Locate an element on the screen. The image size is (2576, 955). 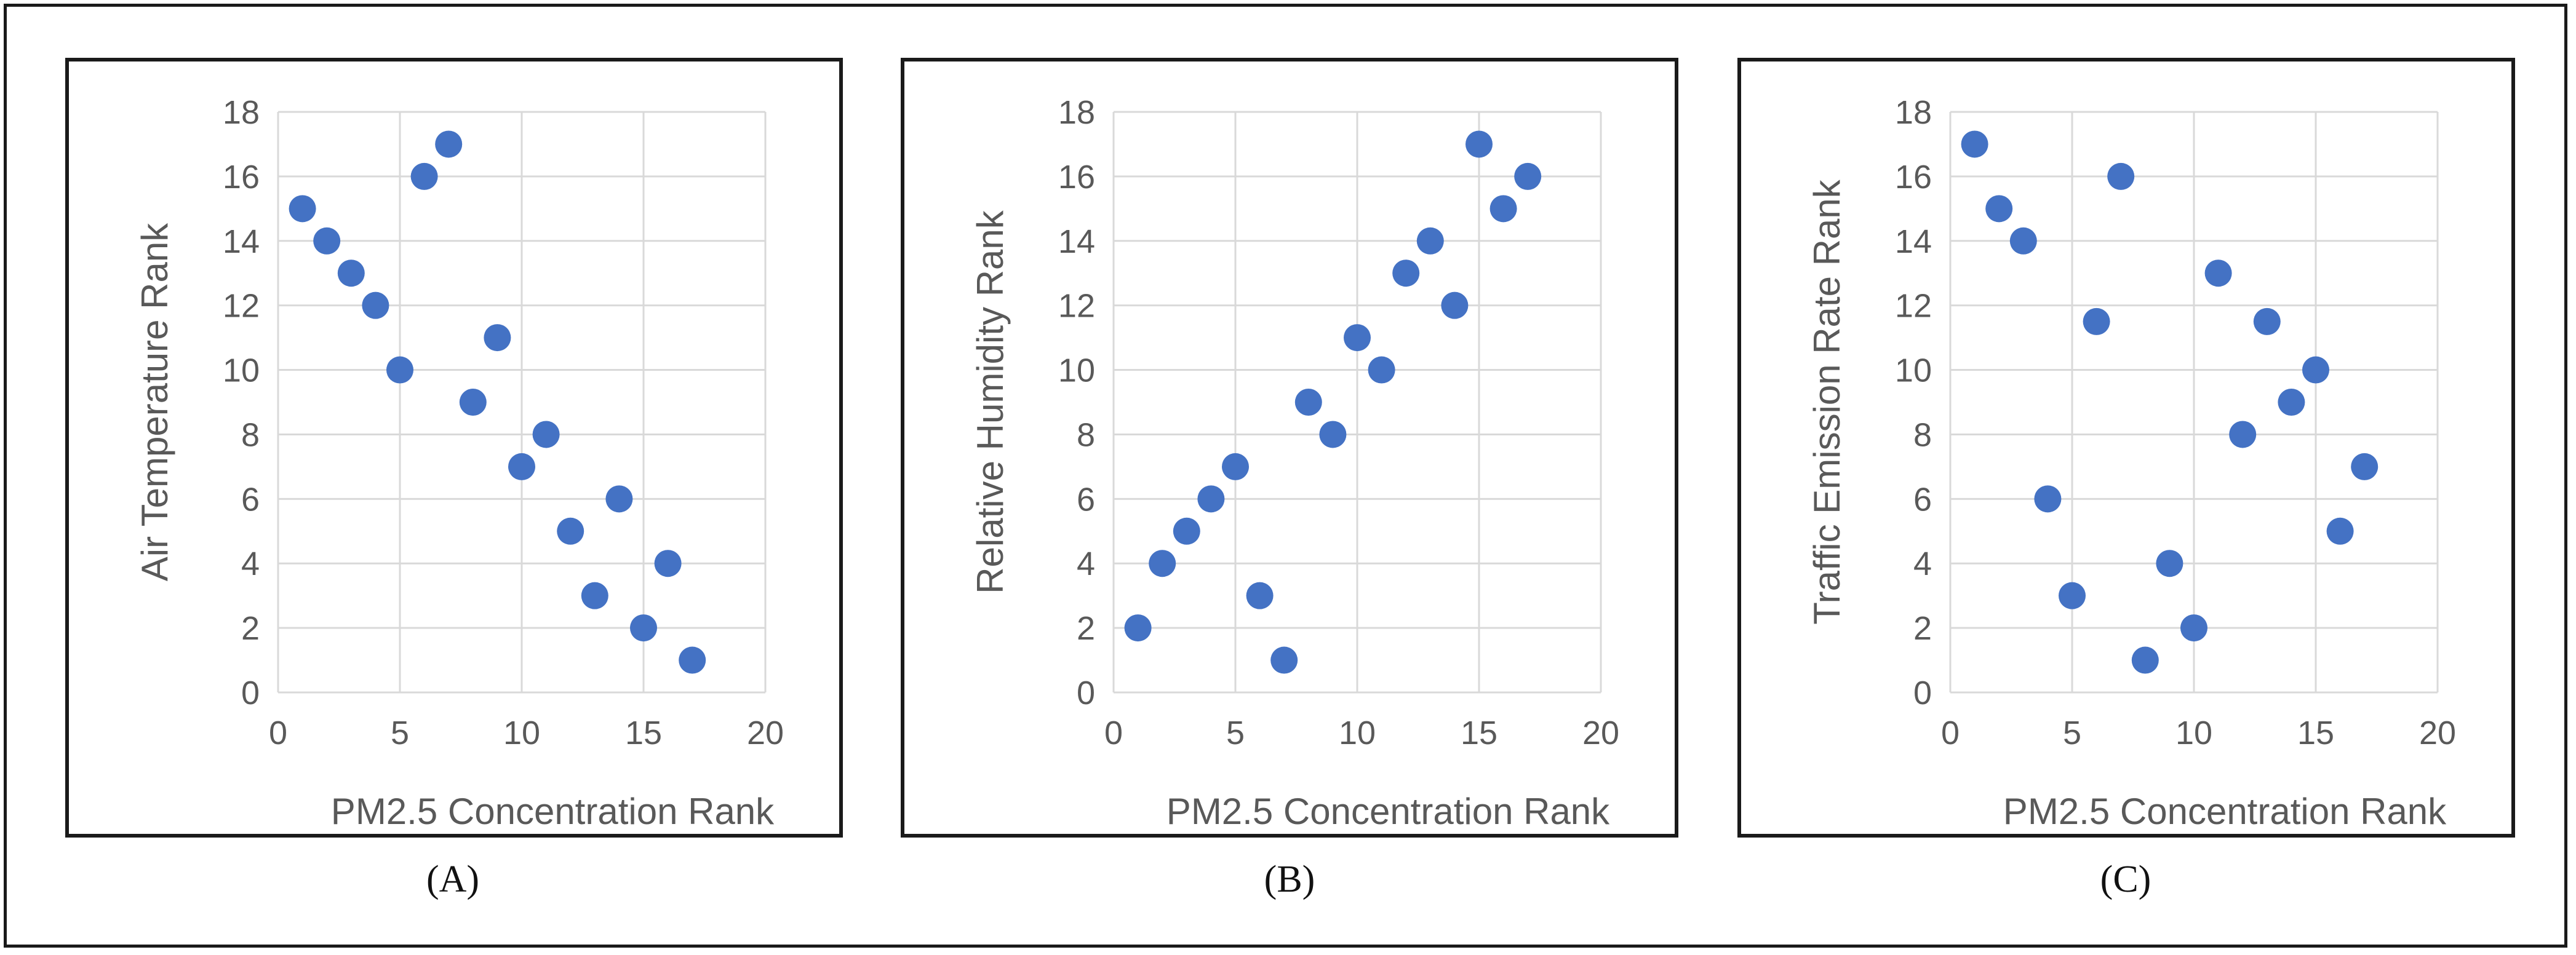
y-axis-title: Air Temperature Rank is located at coordinates (154, 402).